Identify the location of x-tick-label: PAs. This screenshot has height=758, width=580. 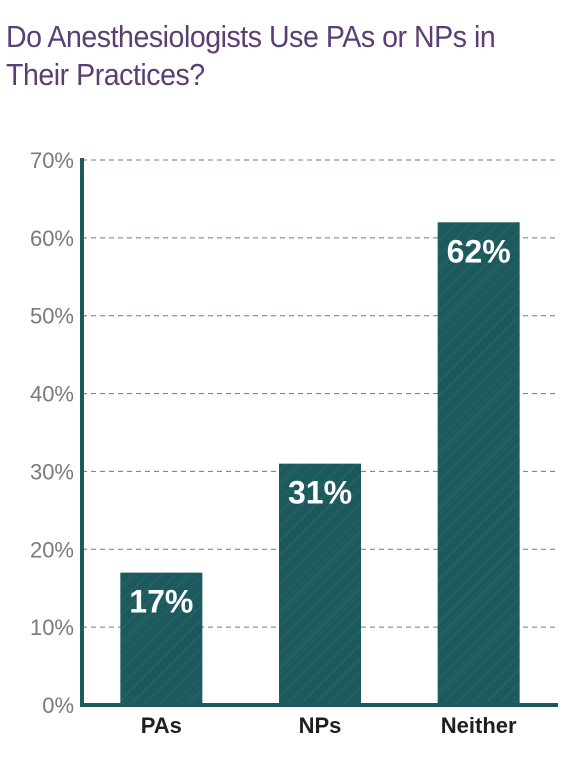
(161, 725).